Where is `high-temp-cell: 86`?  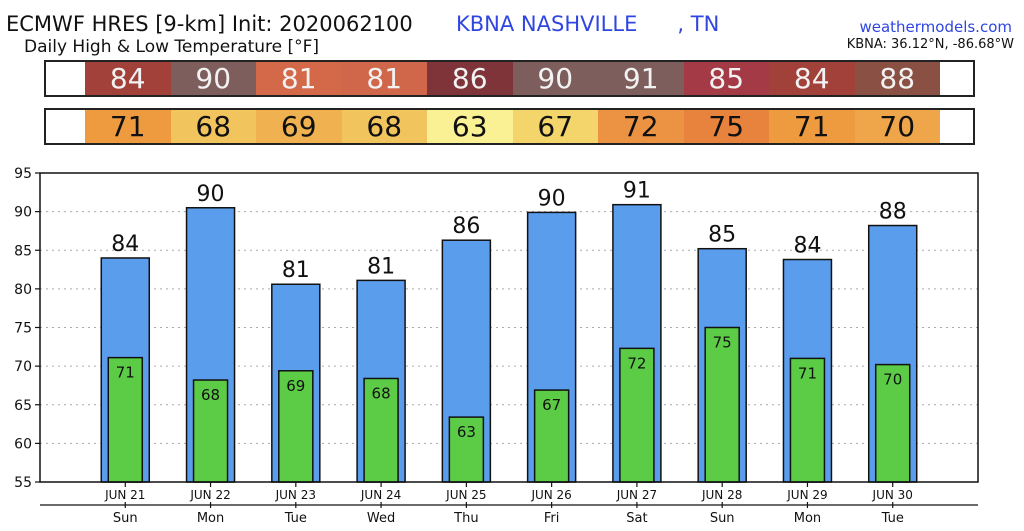
high-temp-cell: 86 is located at coordinates (470, 78).